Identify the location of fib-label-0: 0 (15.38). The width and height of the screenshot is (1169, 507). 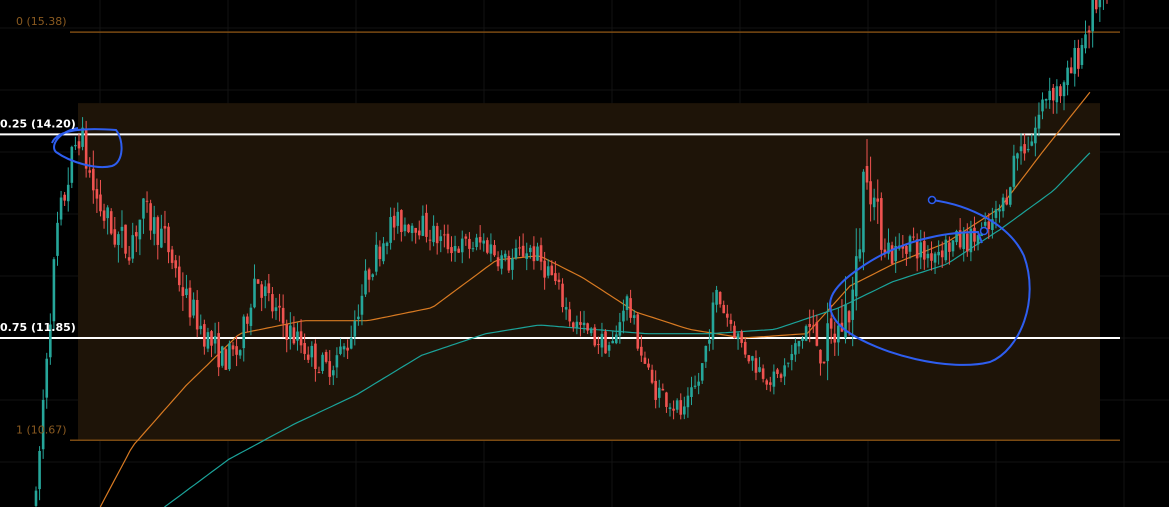
(41, 21).